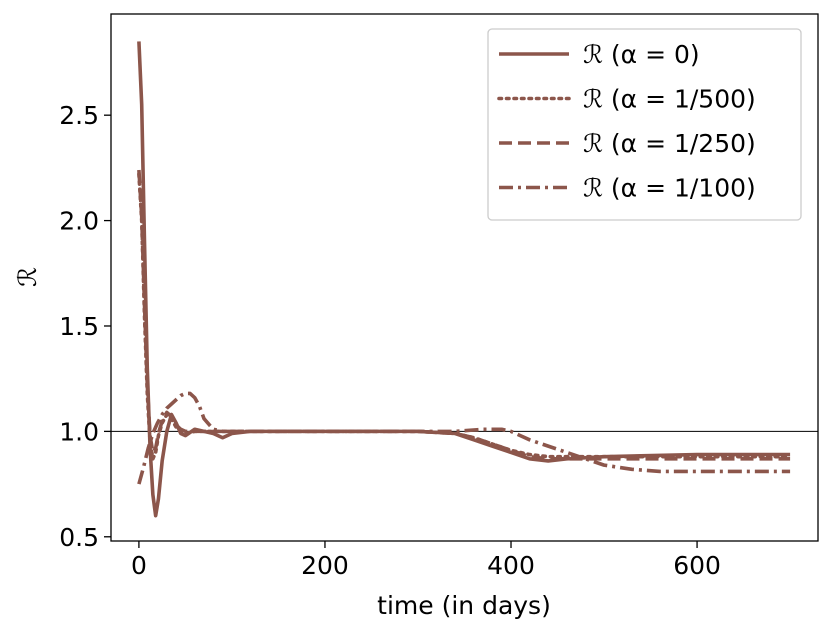 Image resolution: width=831 pixels, height=635 pixels. What do you see at coordinates (464, 605) in the screenshot?
I see `x-axis-label: time (in days)` at bounding box center [464, 605].